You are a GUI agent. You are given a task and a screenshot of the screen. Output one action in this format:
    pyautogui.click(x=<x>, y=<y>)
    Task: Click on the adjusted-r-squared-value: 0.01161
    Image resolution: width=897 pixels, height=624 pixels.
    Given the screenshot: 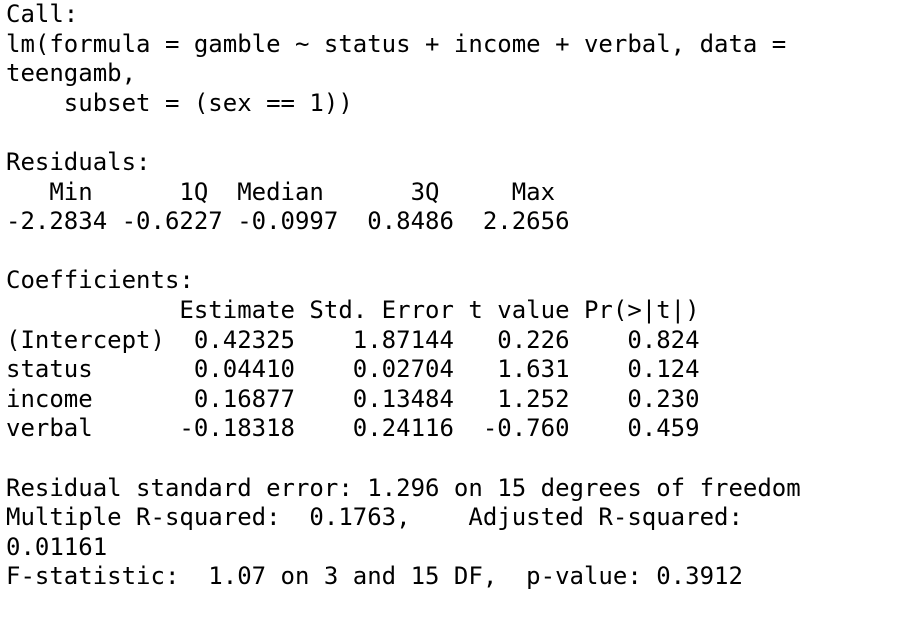 What is the action you would take?
    pyautogui.click(x=57, y=546)
    